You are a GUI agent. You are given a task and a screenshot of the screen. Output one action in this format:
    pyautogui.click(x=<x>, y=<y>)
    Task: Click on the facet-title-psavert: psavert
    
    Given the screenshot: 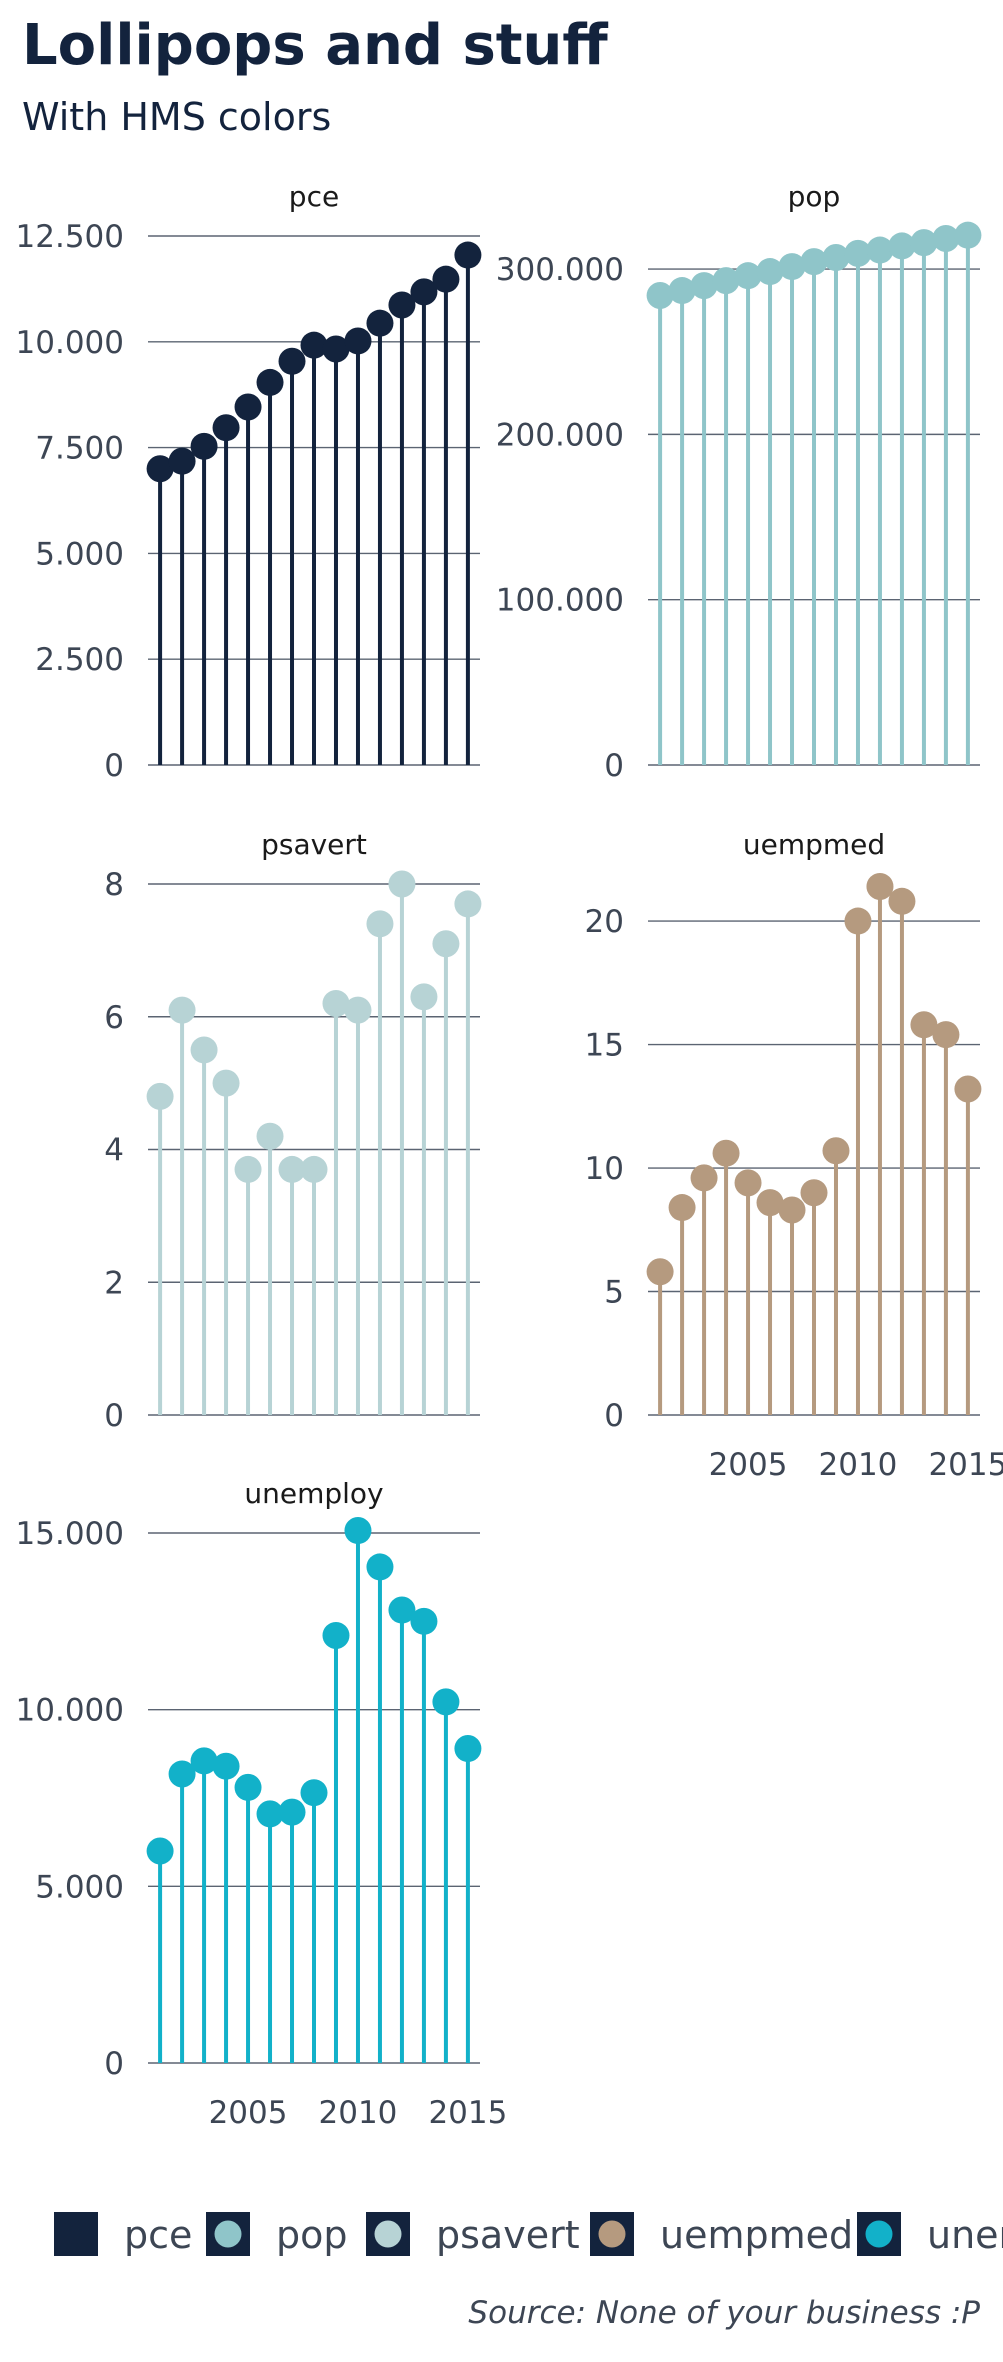 What is the action you would take?
    pyautogui.click(x=314, y=844)
    